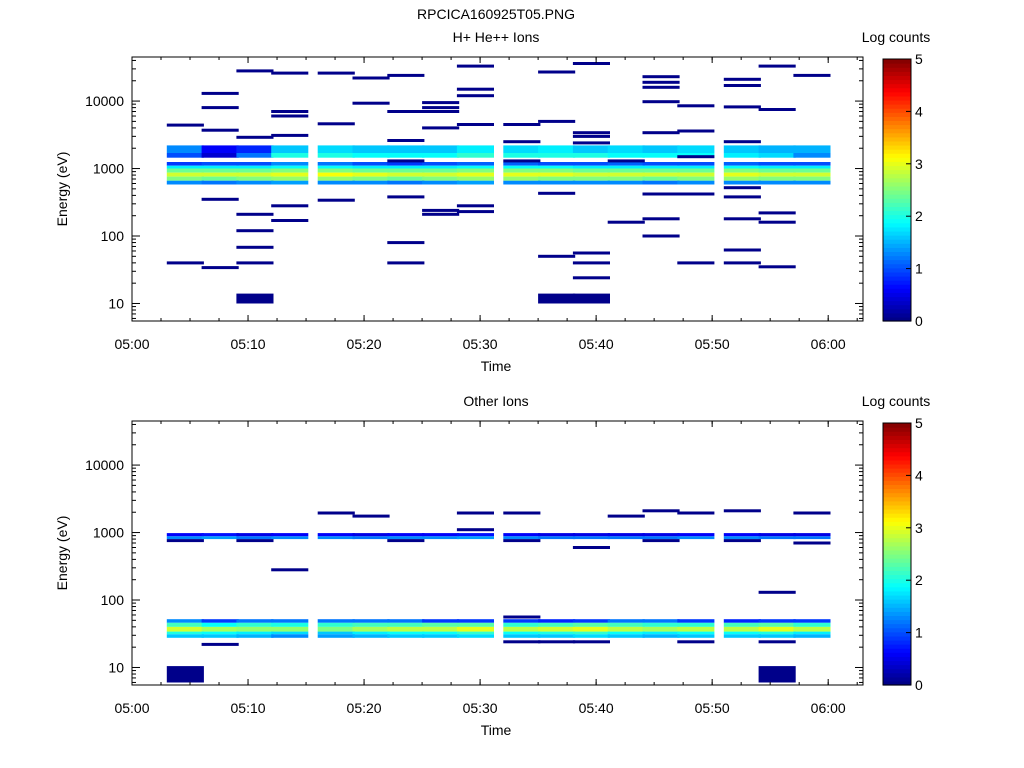 The image size is (1024, 768). What do you see at coordinates (62, 553) in the screenshot?
I see `panel2-ylabel: Energy (eV)` at bounding box center [62, 553].